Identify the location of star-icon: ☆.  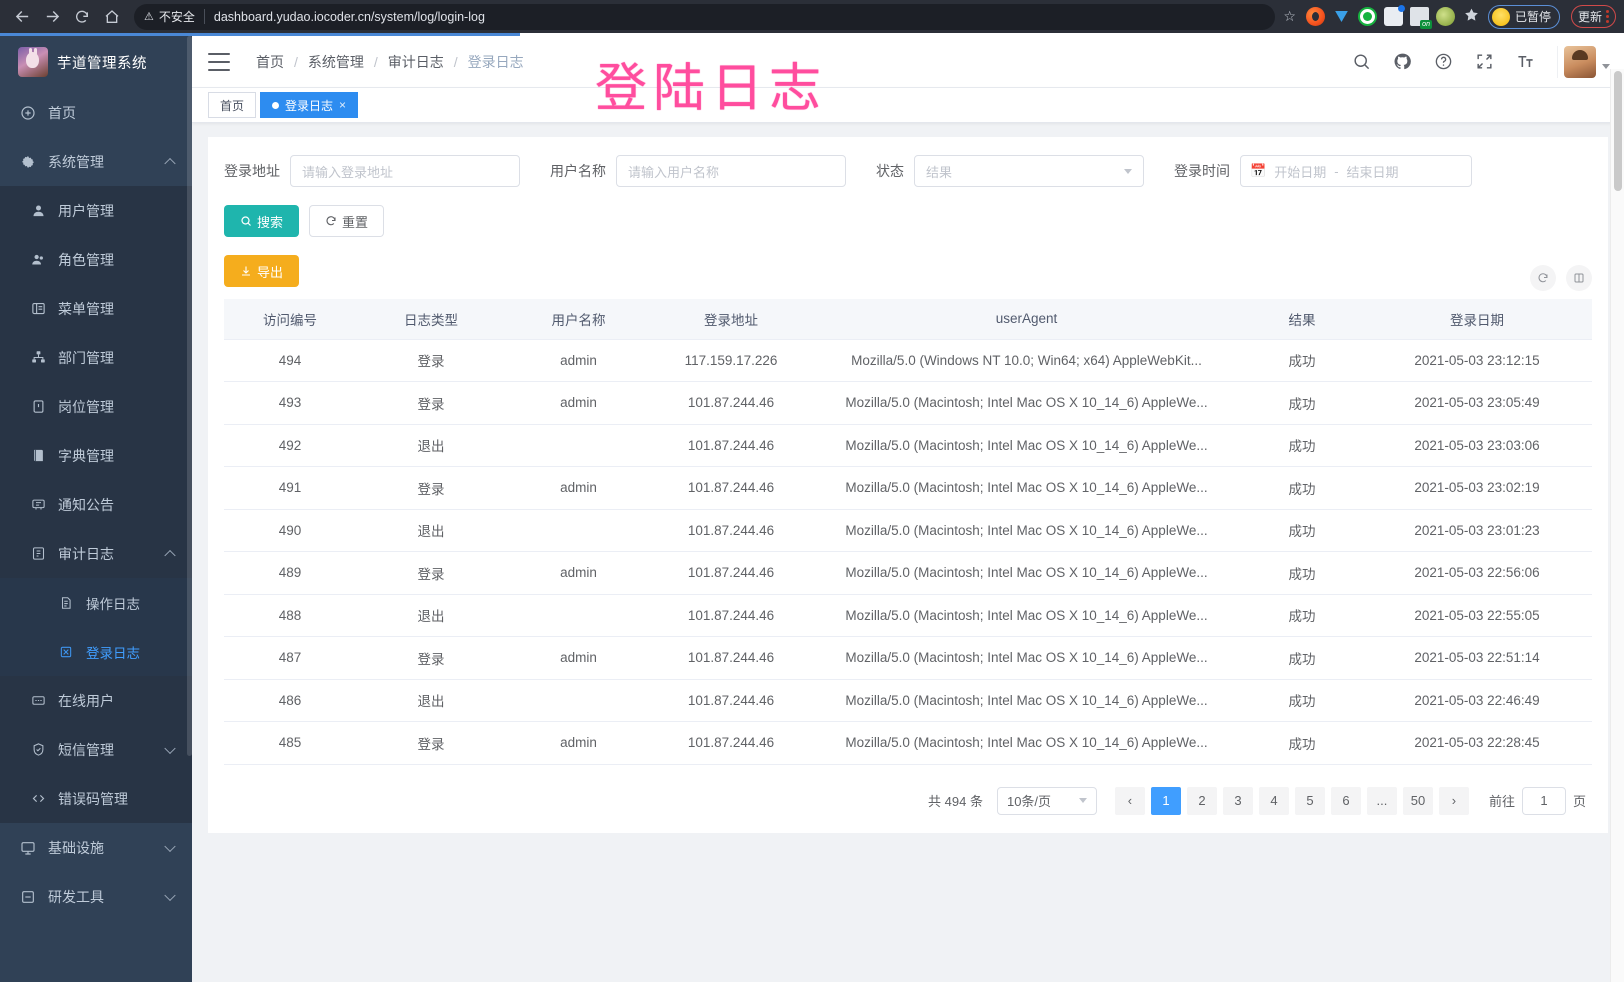
(1289, 16).